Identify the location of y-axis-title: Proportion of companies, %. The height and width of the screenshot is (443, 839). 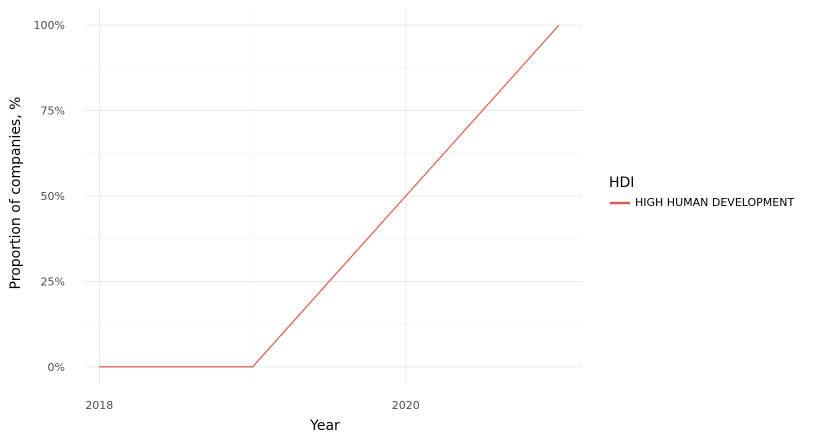
(16, 193).